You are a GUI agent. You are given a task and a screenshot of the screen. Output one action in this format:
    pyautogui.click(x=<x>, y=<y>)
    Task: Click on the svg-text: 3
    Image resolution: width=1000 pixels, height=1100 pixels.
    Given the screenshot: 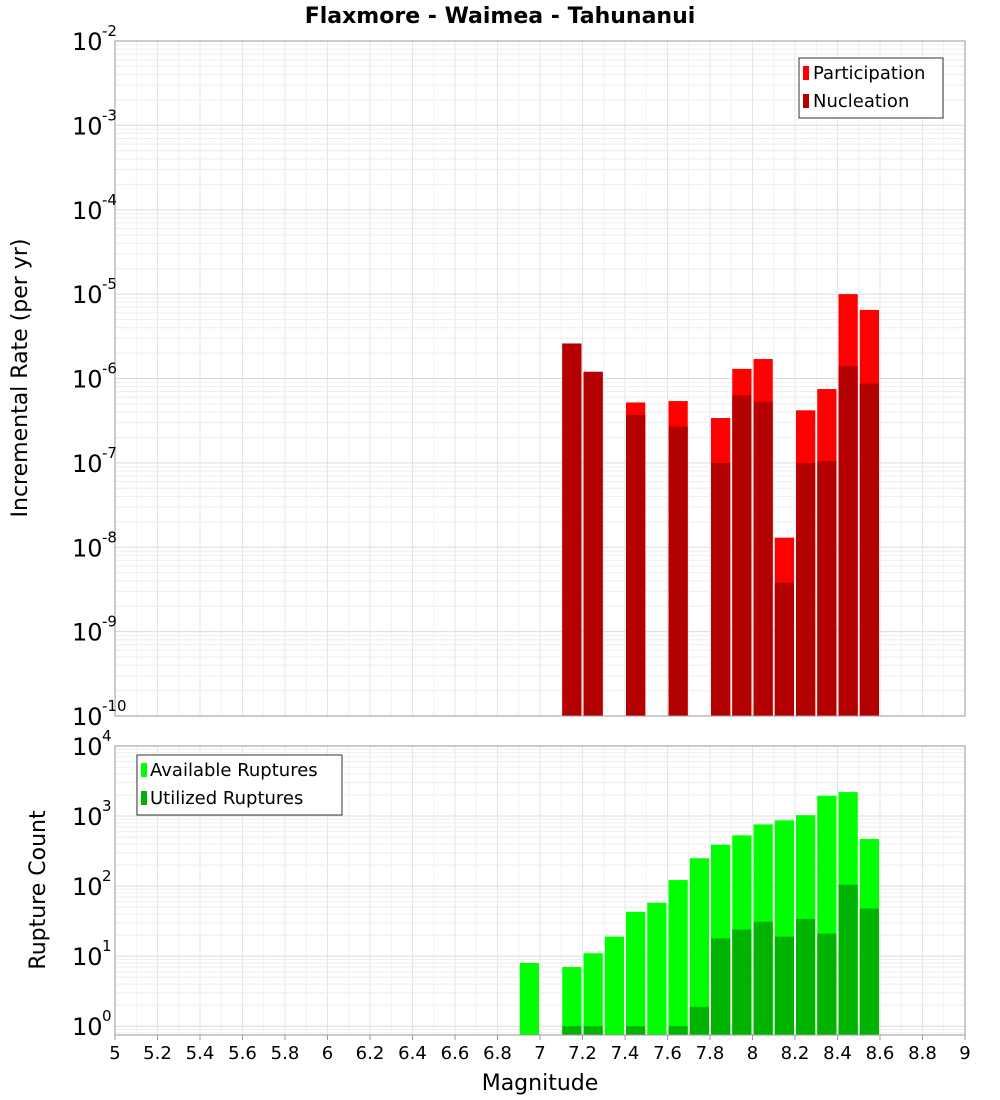 What is the action you would take?
    pyautogui.click(x=107, y=806)
    